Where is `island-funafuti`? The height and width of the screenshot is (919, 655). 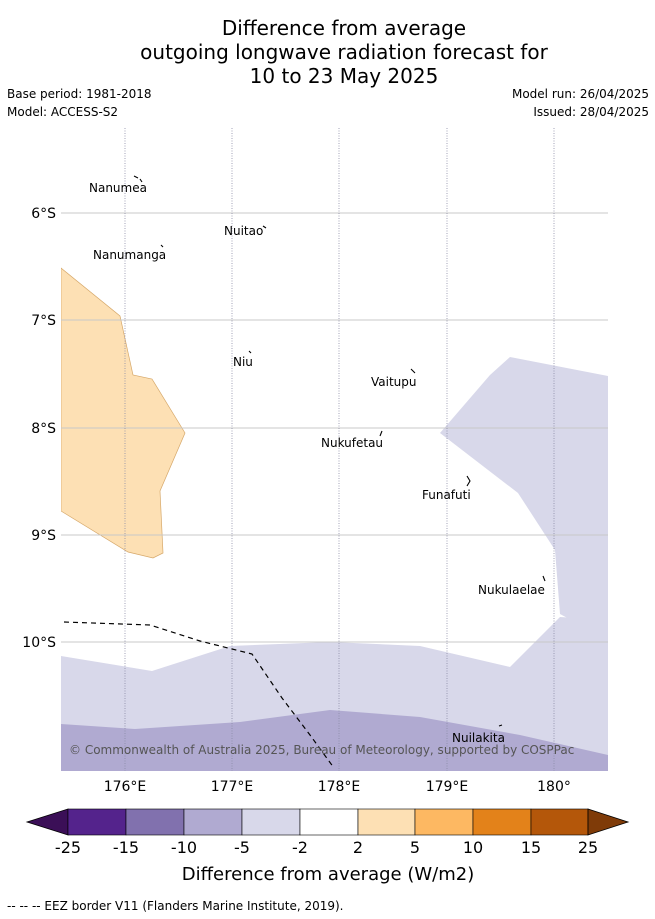 island-funafuti is located at coordinates (468, 481).